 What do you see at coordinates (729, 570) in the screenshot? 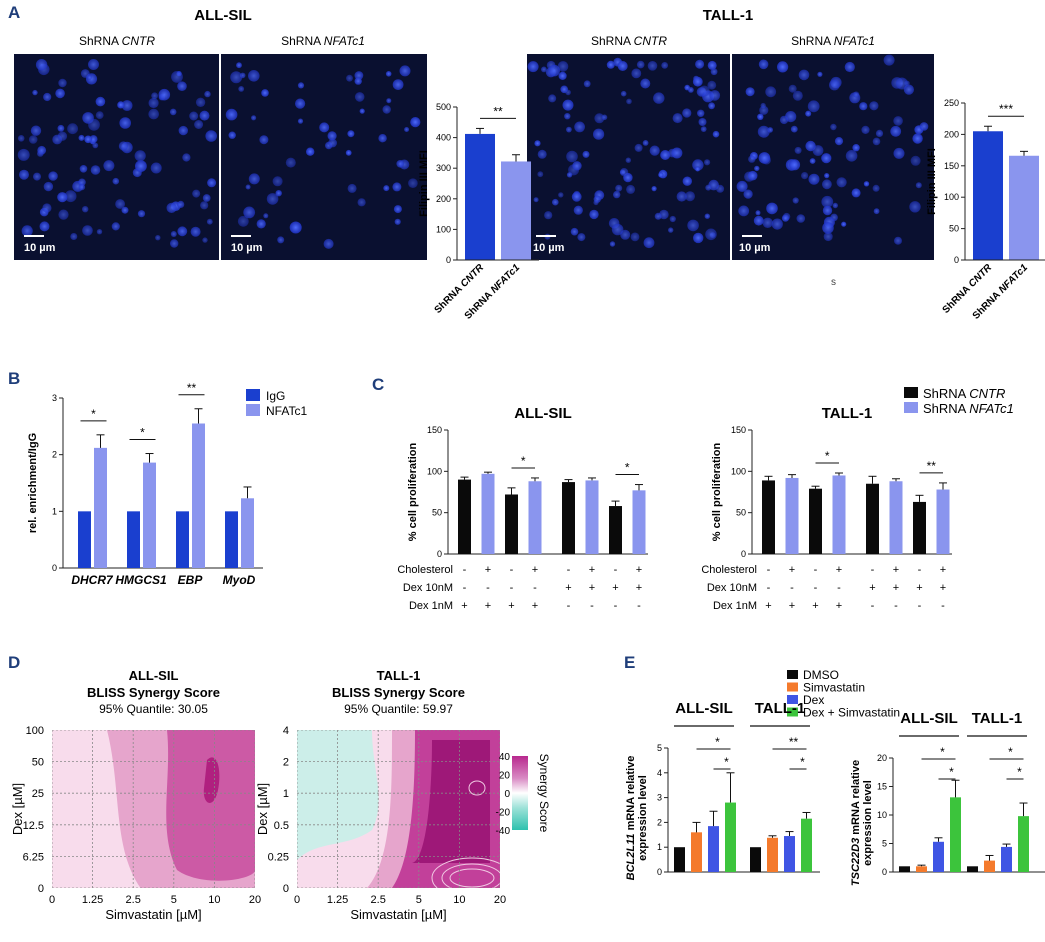
I see `condition-label: Cholesterol` at bounding box center [729, 570].